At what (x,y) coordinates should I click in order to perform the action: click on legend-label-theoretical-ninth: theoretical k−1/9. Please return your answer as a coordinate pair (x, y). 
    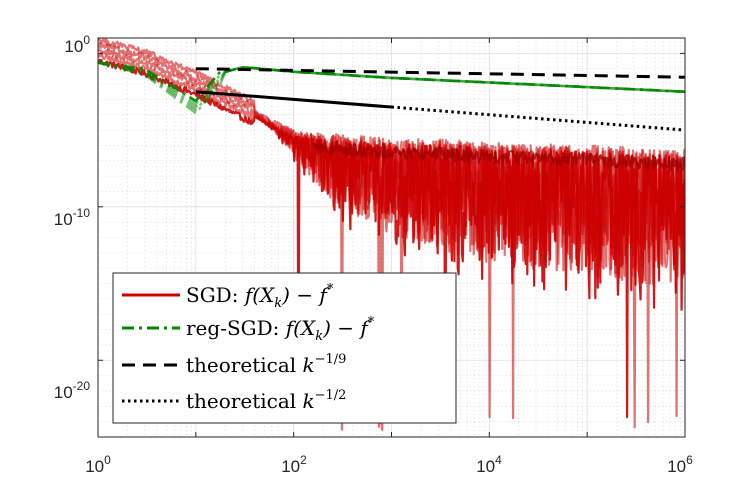
    Looking at the image, I should click on (266, 364).